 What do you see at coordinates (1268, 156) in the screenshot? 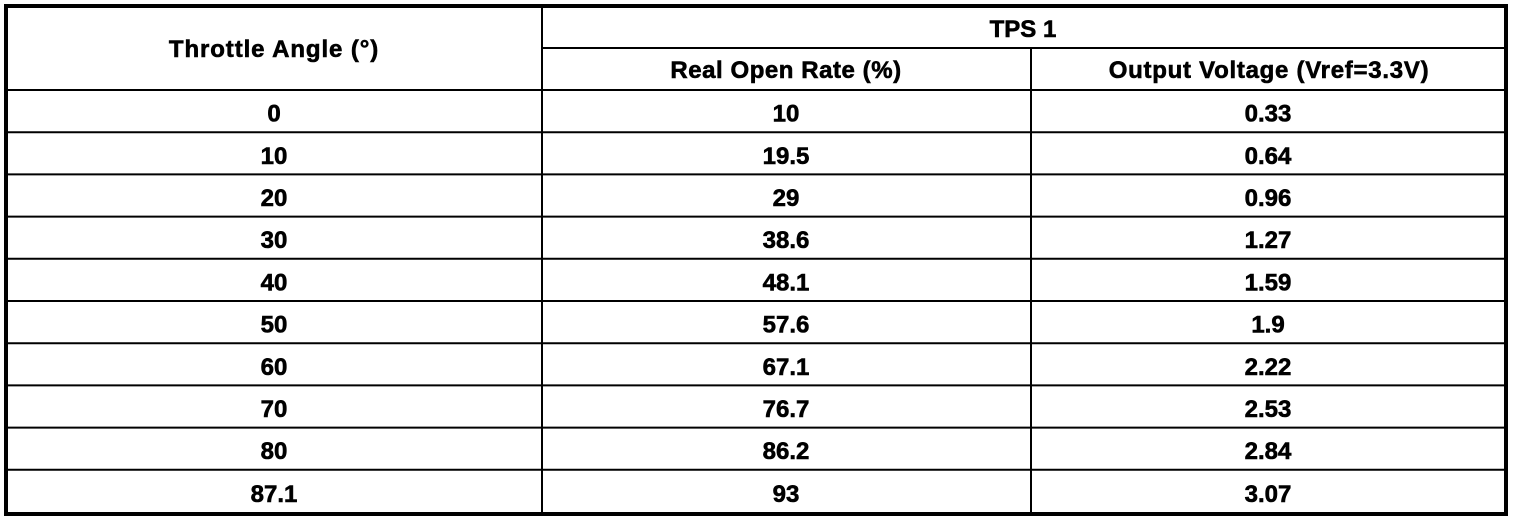
I see `svg-text: 0.64` at bounding box center [1268, 156].